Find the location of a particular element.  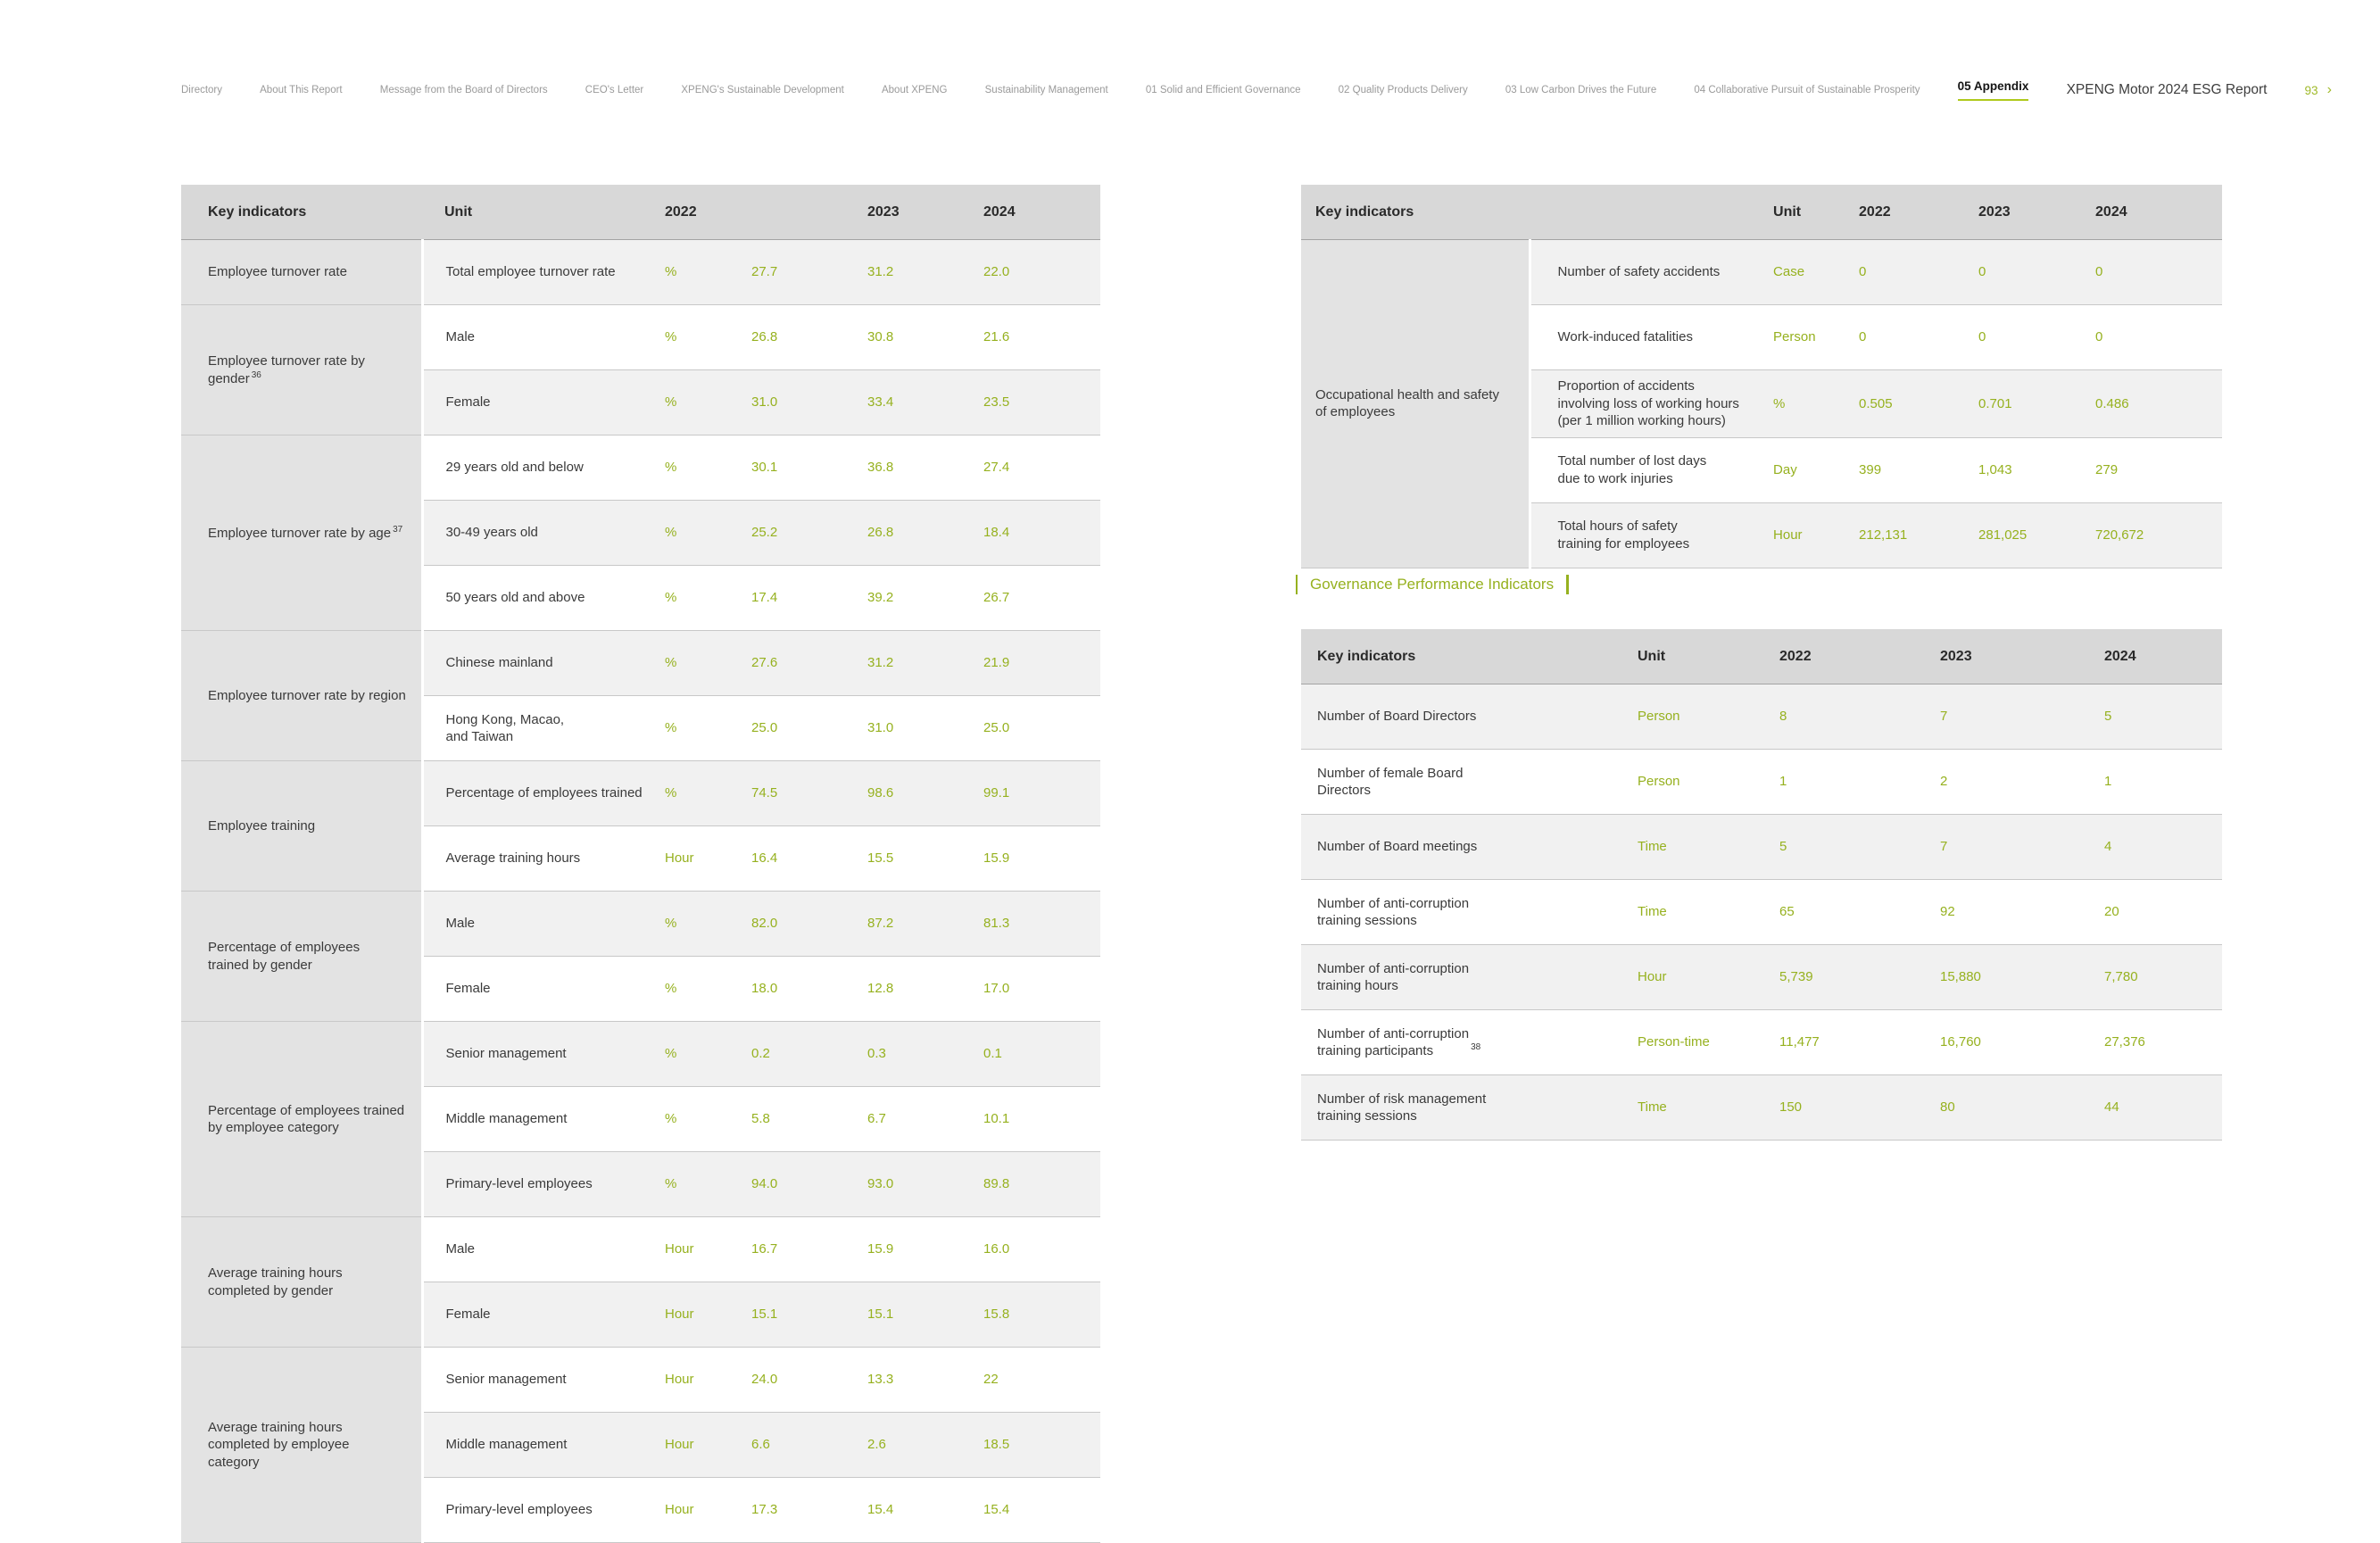

value-cell-text: 26.7 is located at coordinates (996, 598).